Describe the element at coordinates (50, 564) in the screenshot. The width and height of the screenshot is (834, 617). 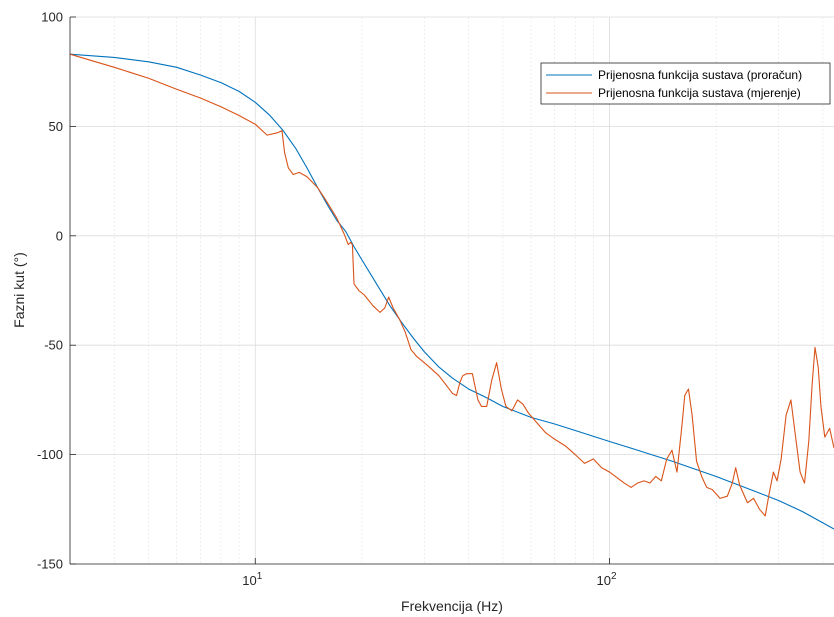
I see `y-tick-label: -150` at that location.